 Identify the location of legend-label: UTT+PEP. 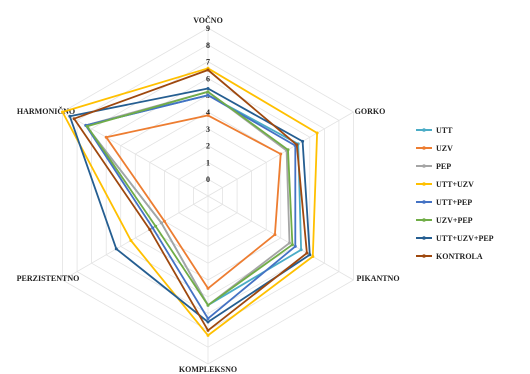
(454, 202).